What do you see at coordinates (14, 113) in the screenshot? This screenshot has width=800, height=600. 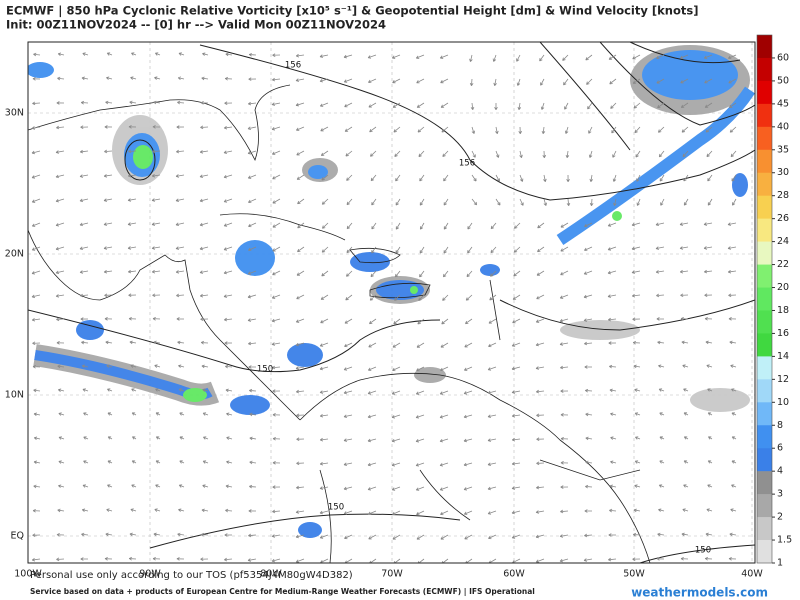 I see `lat-label: 30N` at bounding box center [14, 113].